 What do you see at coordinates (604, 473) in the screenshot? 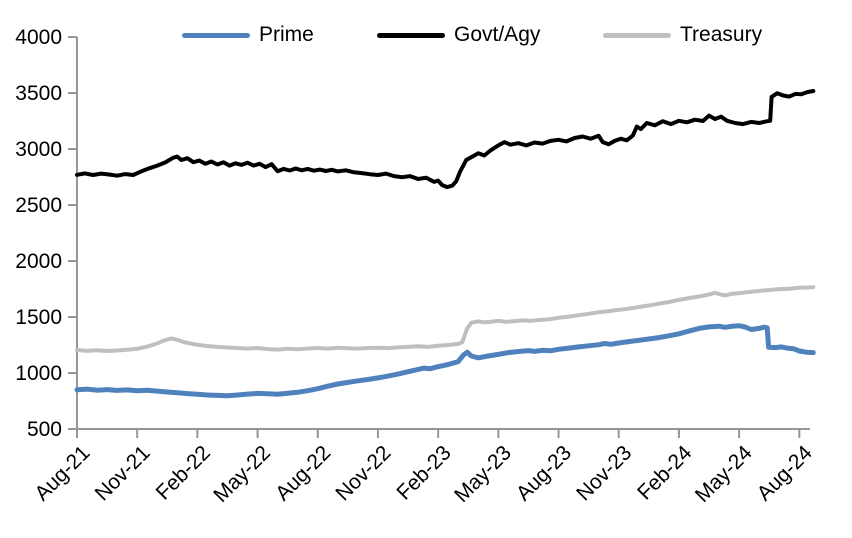
I see `x-tick-label: Nov-23` at bounding box center [604, 473].